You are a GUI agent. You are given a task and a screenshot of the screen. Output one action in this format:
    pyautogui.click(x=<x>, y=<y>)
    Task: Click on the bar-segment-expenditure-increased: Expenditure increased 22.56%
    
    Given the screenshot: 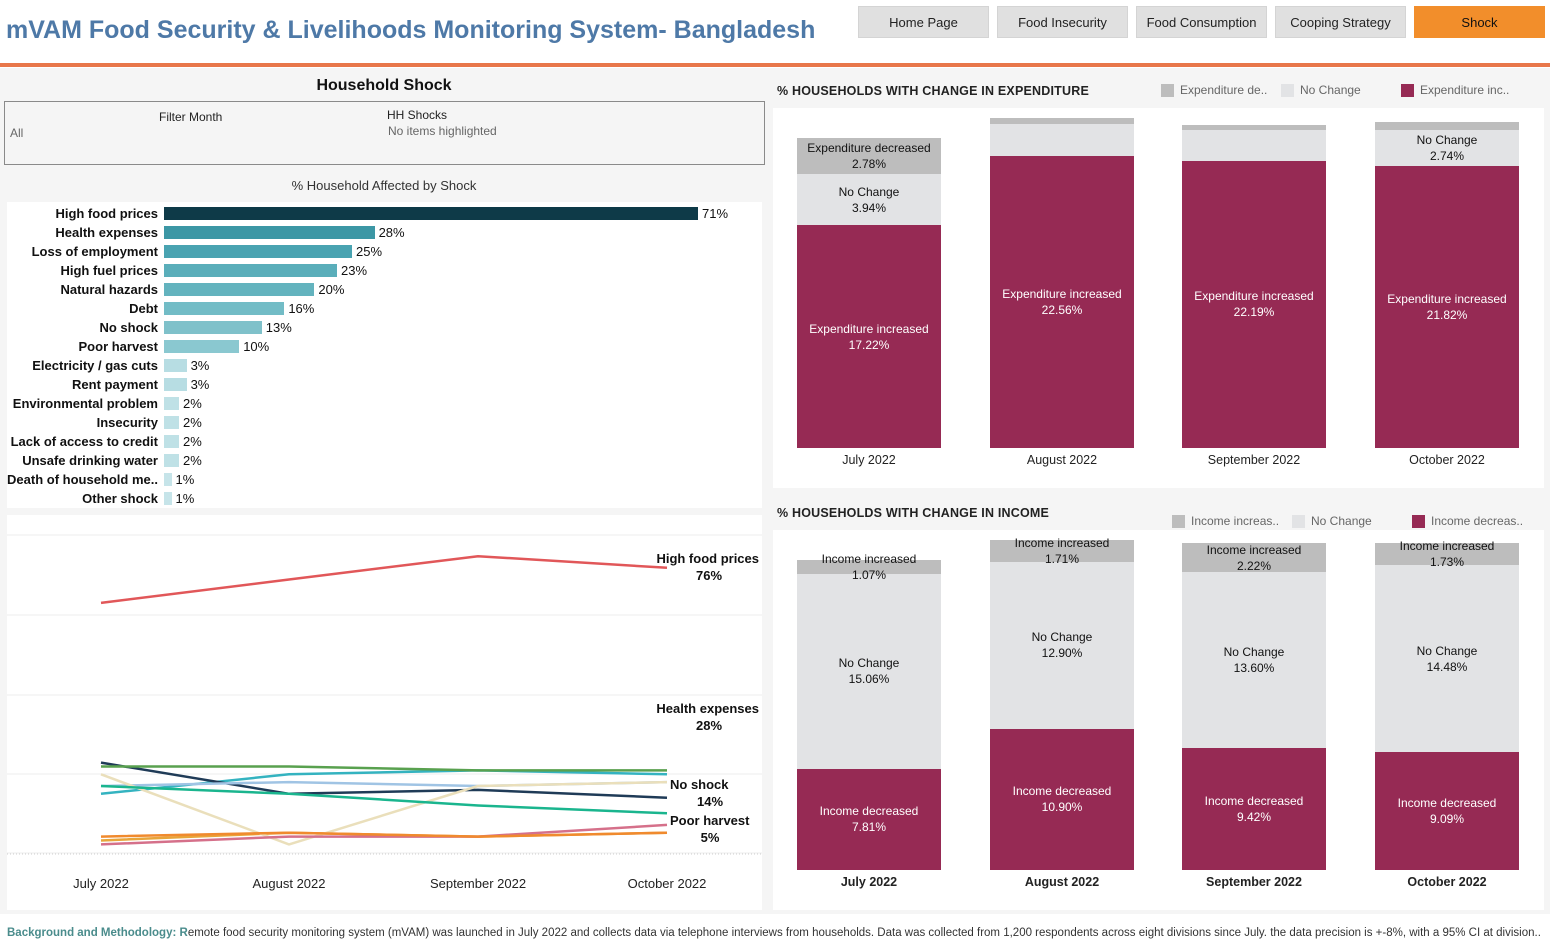 What is the action you would take?
    pyautogui.click(x=1062, y=302)
    